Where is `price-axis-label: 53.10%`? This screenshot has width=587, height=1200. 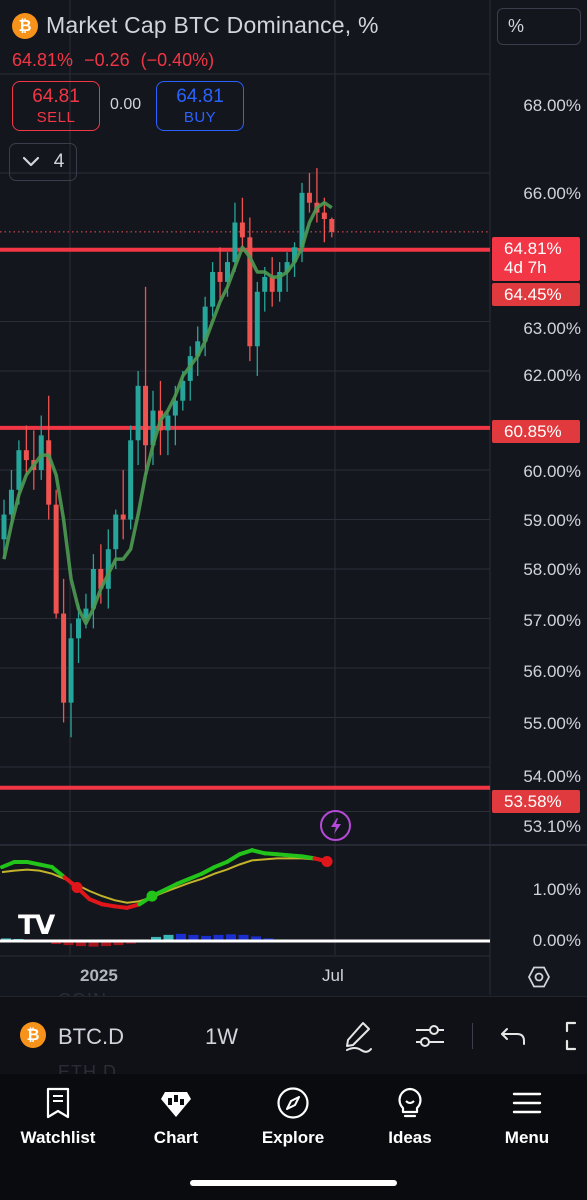
price-axis-label: 53.10% is located at coordinates (552, 826).